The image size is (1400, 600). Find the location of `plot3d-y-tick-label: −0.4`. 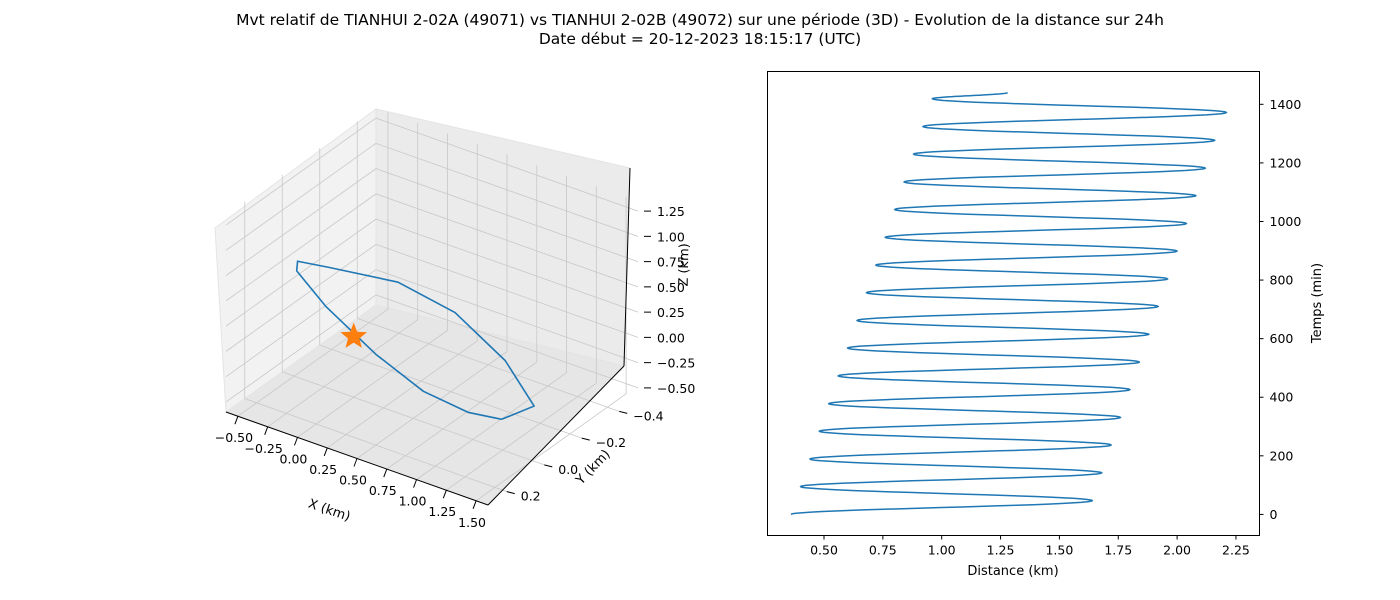

plot3d-y-tick-label: −0.4 is located at coordinates (648, 415).